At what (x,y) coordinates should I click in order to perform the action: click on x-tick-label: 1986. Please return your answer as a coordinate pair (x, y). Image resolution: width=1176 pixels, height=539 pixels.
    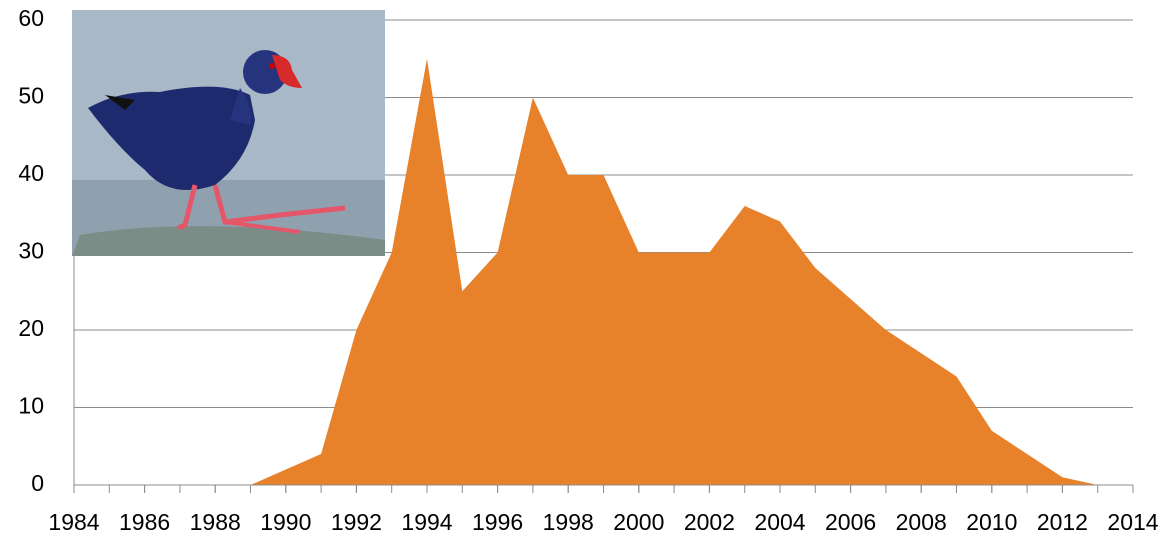
    Looking at the image, I should click on (144, 522).